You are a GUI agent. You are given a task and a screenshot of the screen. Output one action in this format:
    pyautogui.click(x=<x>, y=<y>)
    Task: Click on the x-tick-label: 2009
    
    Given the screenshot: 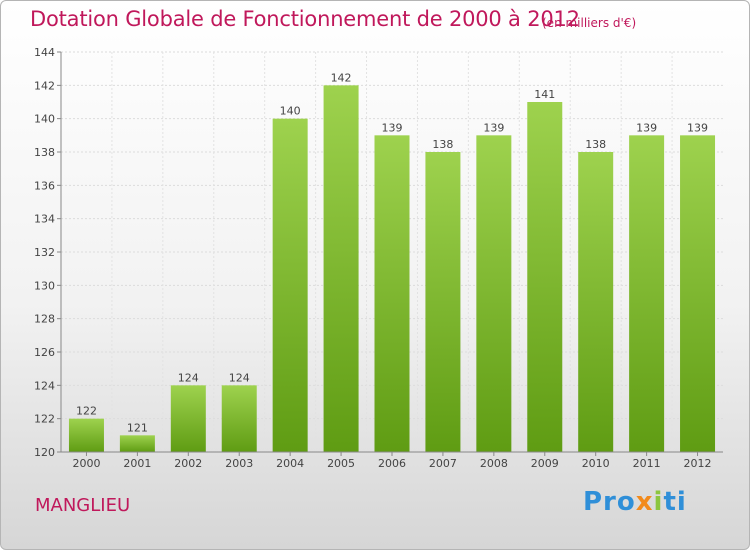 What is the action you would take?
    pyautogui.click(x=545, y=463)
    